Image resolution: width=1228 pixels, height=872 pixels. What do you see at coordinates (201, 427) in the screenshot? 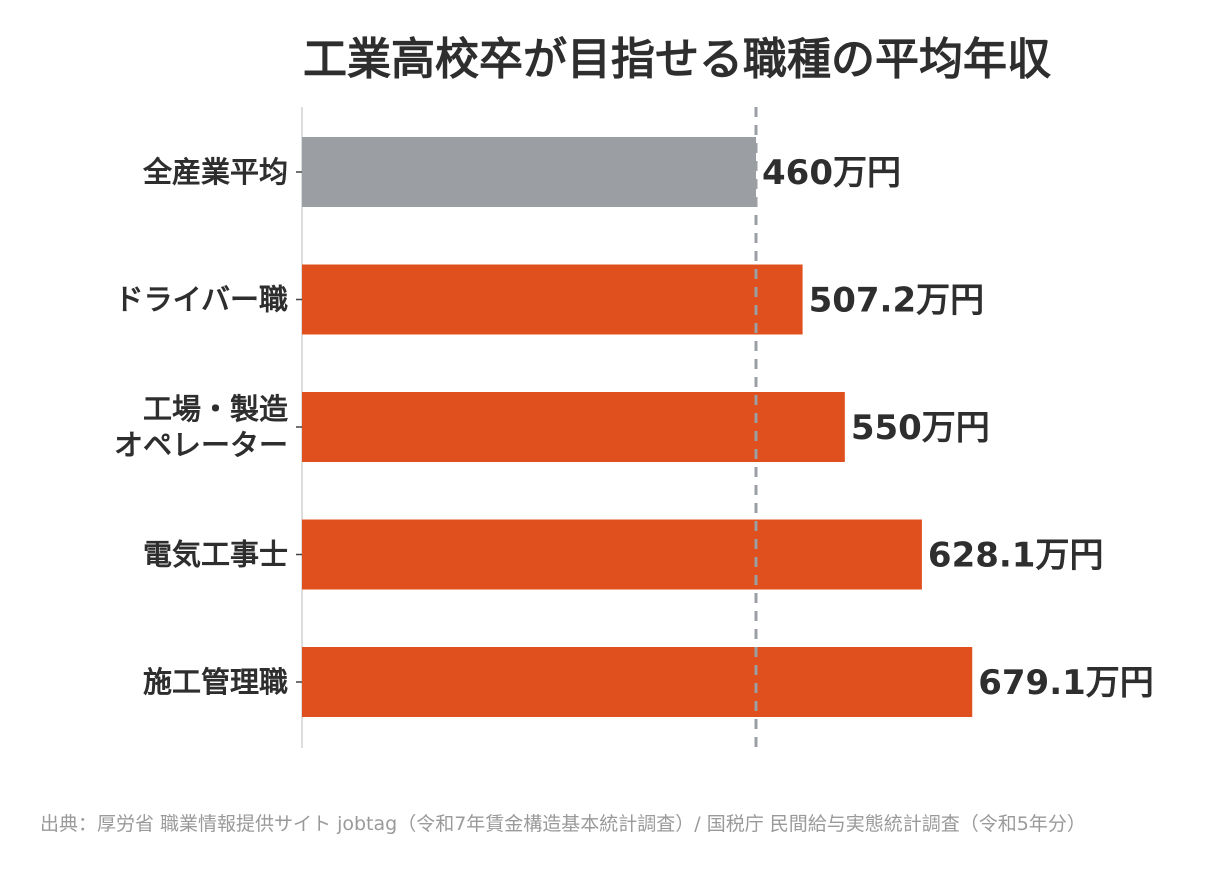
I see `category-label: 工場・製造オペレーター` at bounding box center [201, 427].